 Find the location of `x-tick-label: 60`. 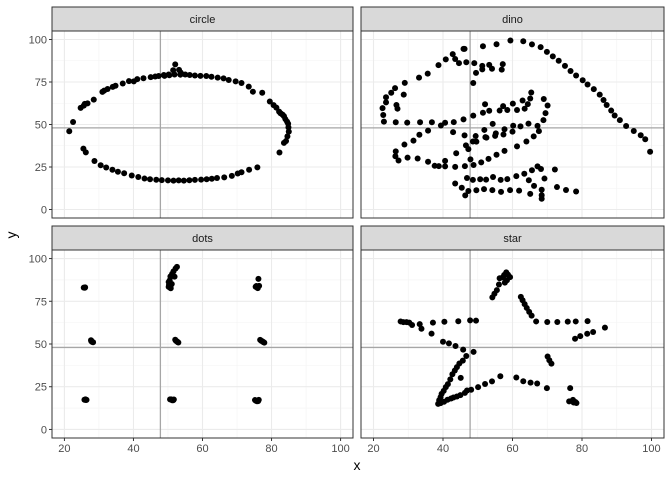

x-tick-label: 60 is located at coordinates (512, 449).